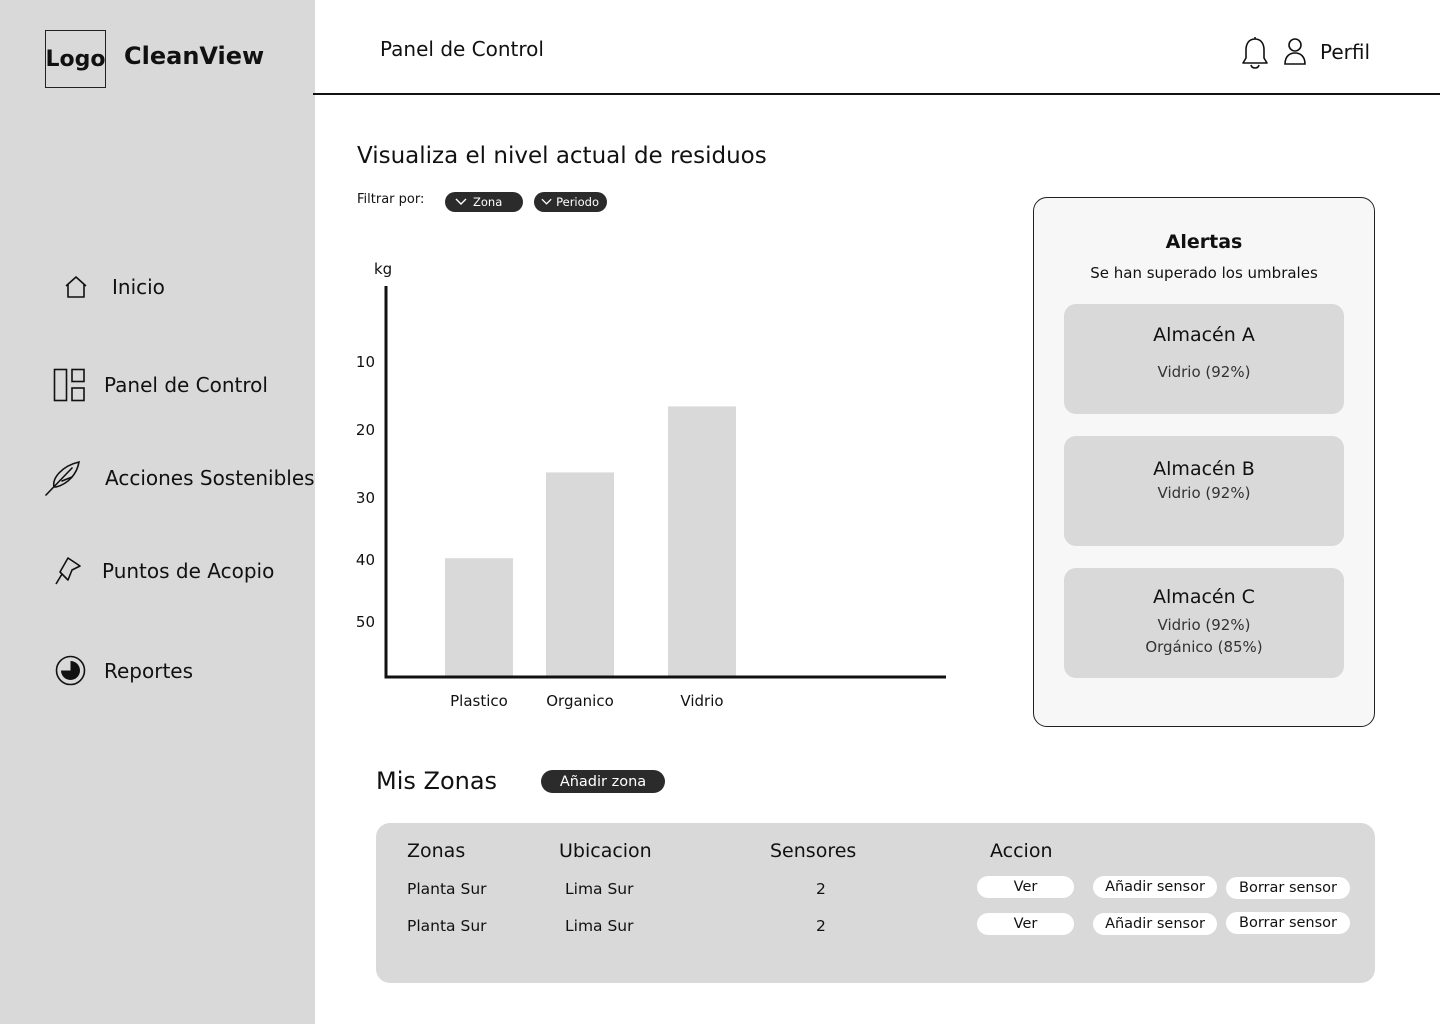  I want to click on y-tick-label: 20, so click(365, 430).